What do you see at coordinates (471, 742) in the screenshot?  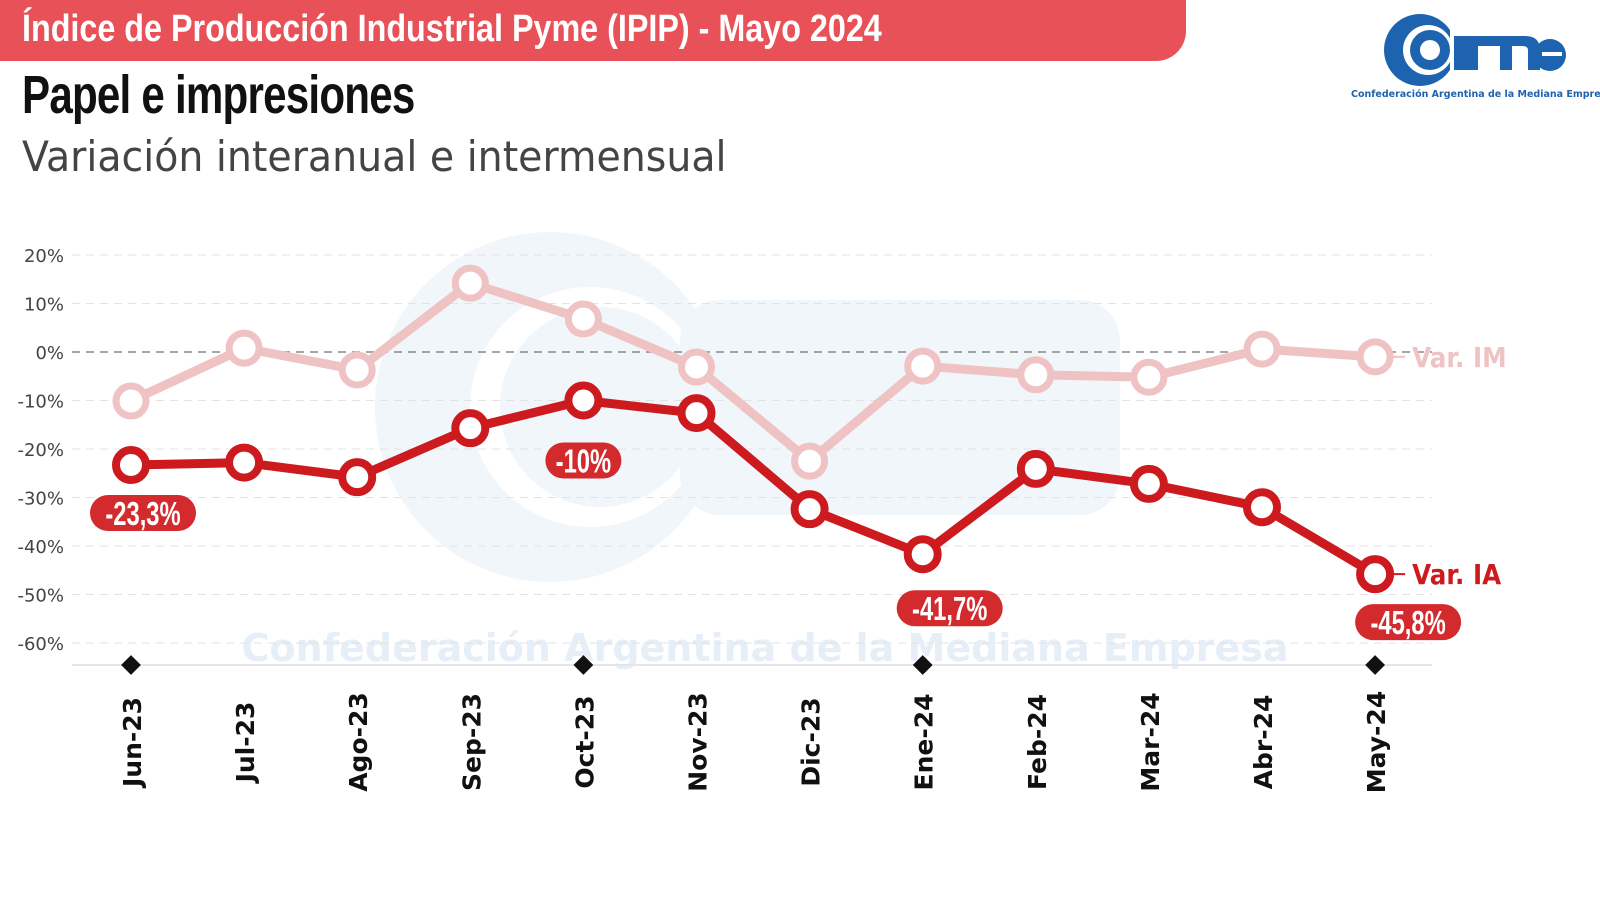 I see `x-tick-label: Sep-23` at bounding box center [471, 742].